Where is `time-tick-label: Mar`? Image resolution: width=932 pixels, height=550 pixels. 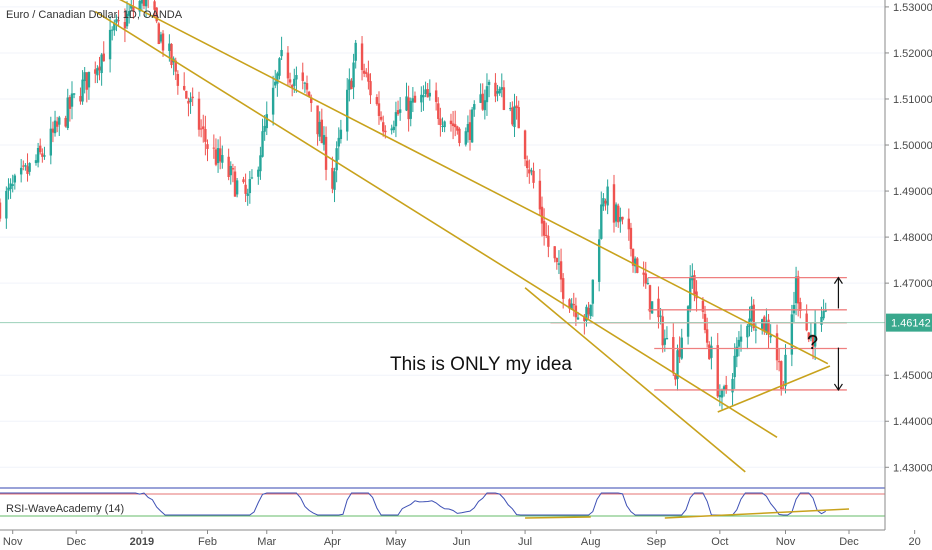
time-tick-label: Mar is located at coordinates (266, 542).